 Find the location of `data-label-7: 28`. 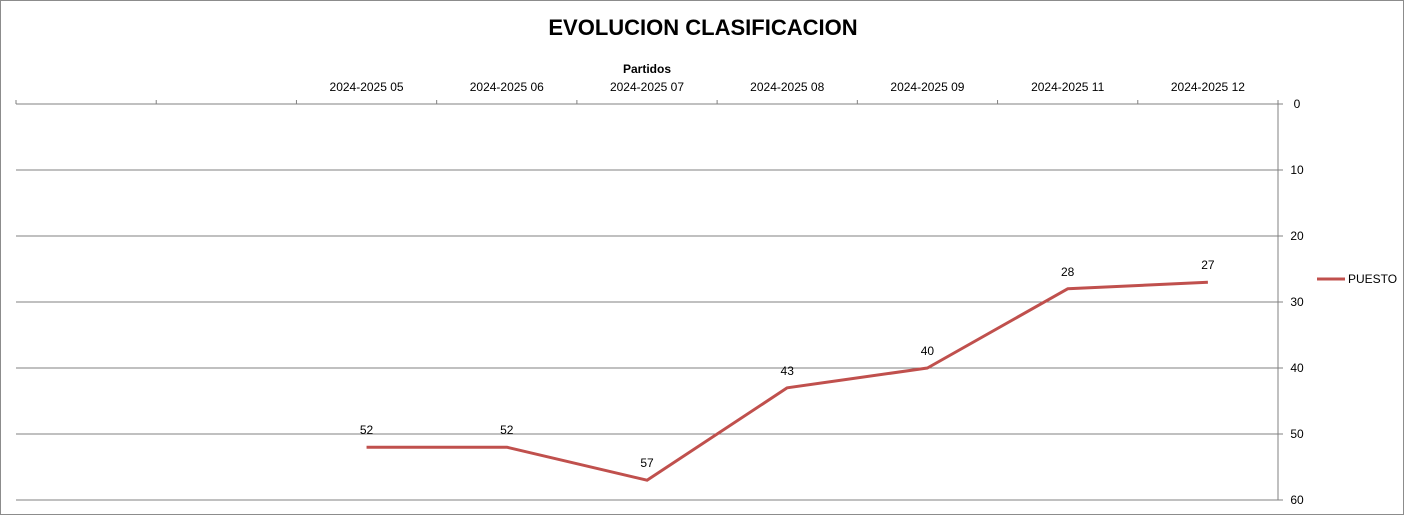

data-label-7: 28 is located at coordinates (1068, 272).